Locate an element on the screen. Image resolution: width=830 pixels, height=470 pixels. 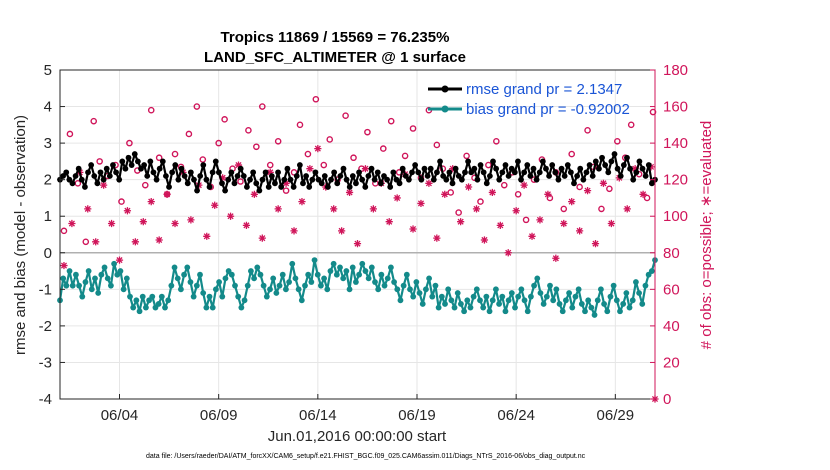
x-tick-label: 06/24 is located at coordinates (516, 415).